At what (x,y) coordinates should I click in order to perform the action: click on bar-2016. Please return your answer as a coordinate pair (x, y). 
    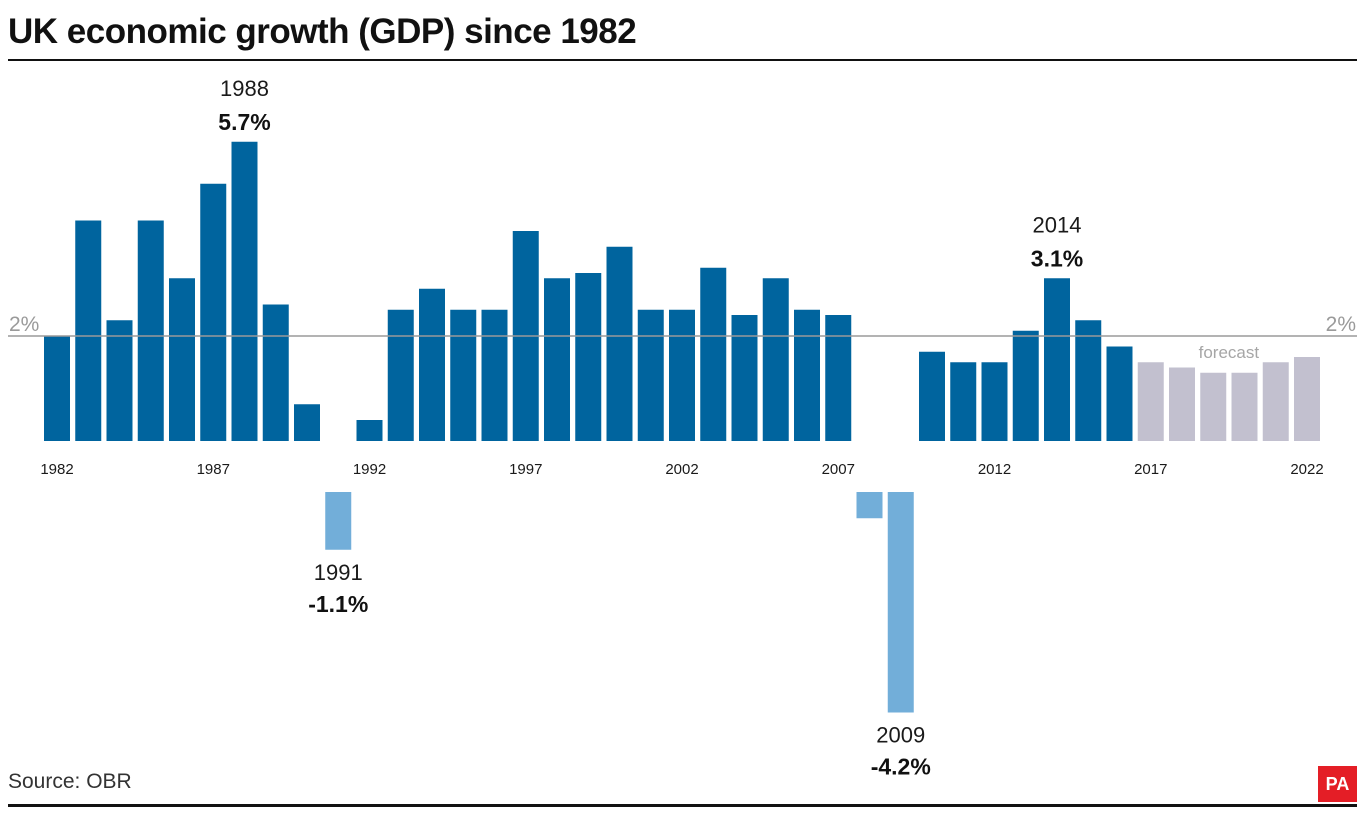
    Looking at the image, I should click on (1119, 393).